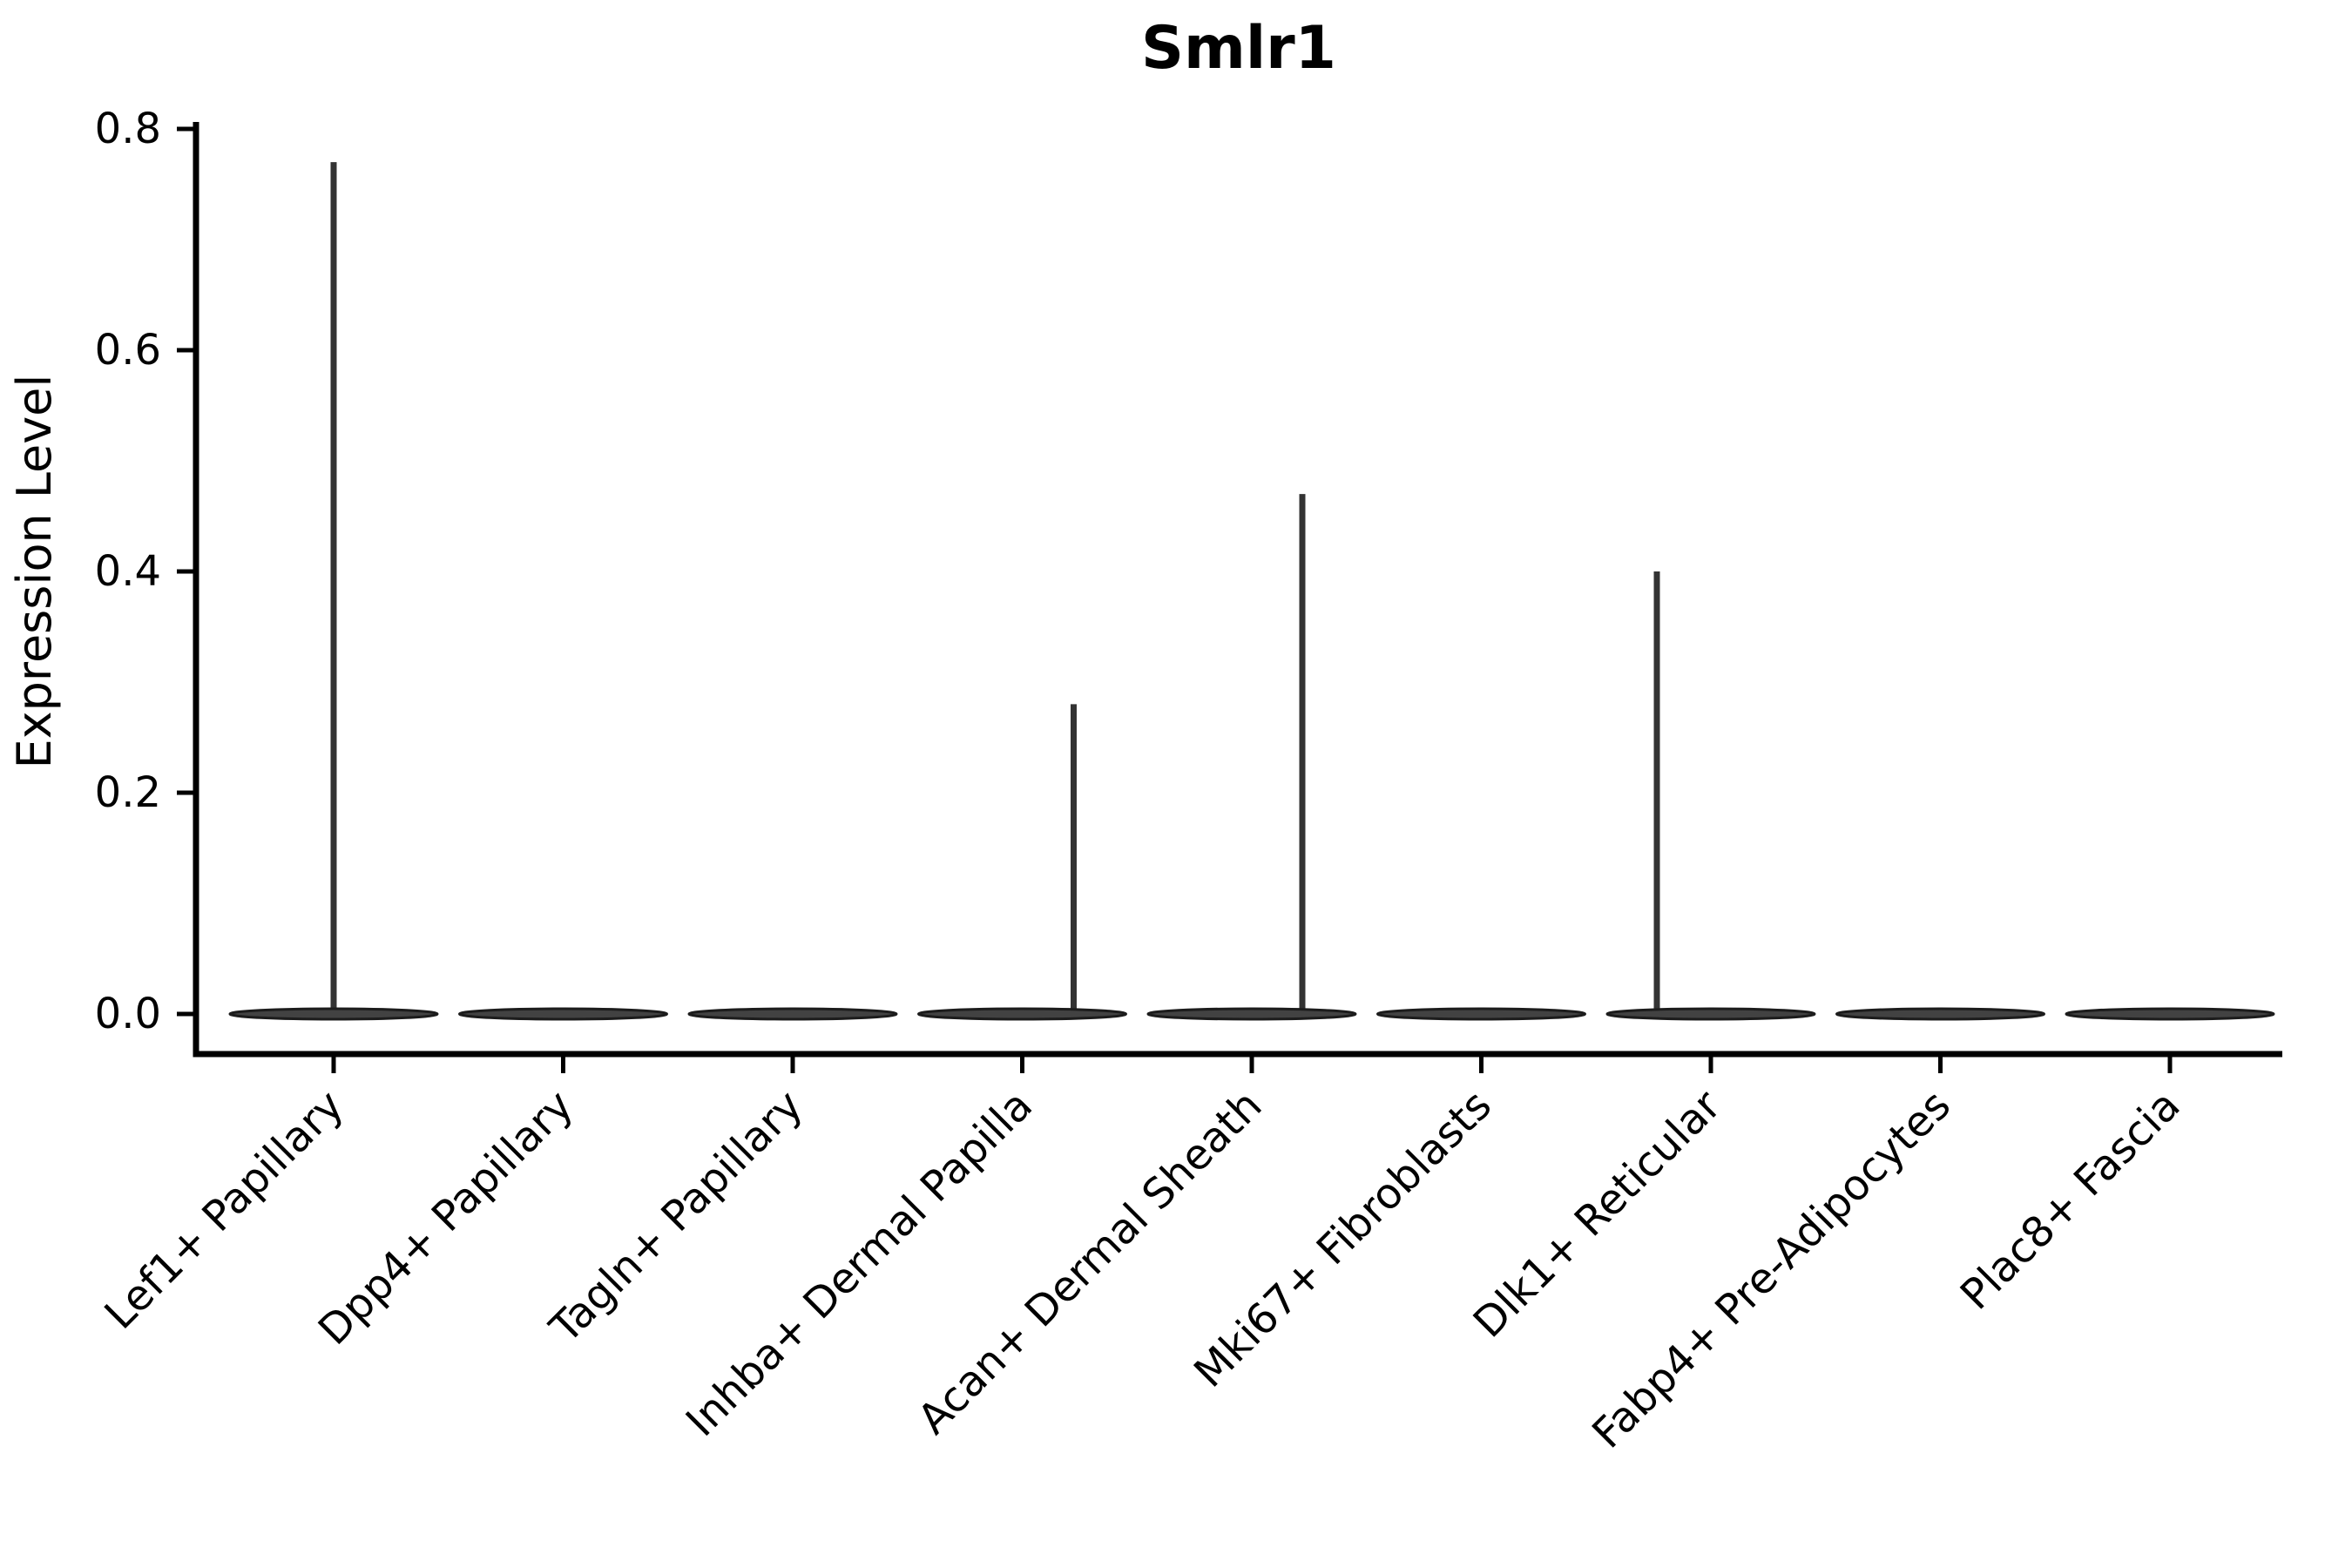  What do you see at coordinates (128, 792) in the screenshot?
I see `y-tick-label: 0.2` at bounding box center [128, 792].